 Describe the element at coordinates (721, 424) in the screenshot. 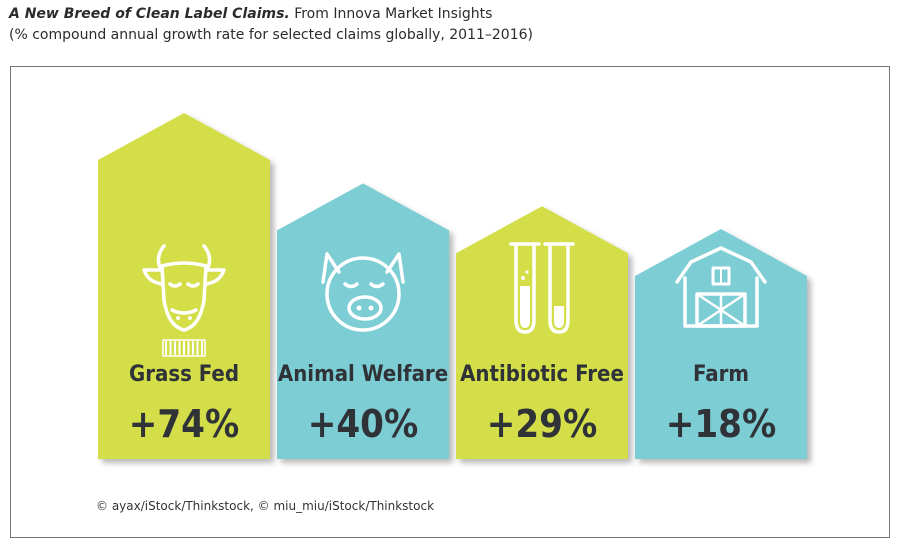

I see `value-label: +18%` at that location.